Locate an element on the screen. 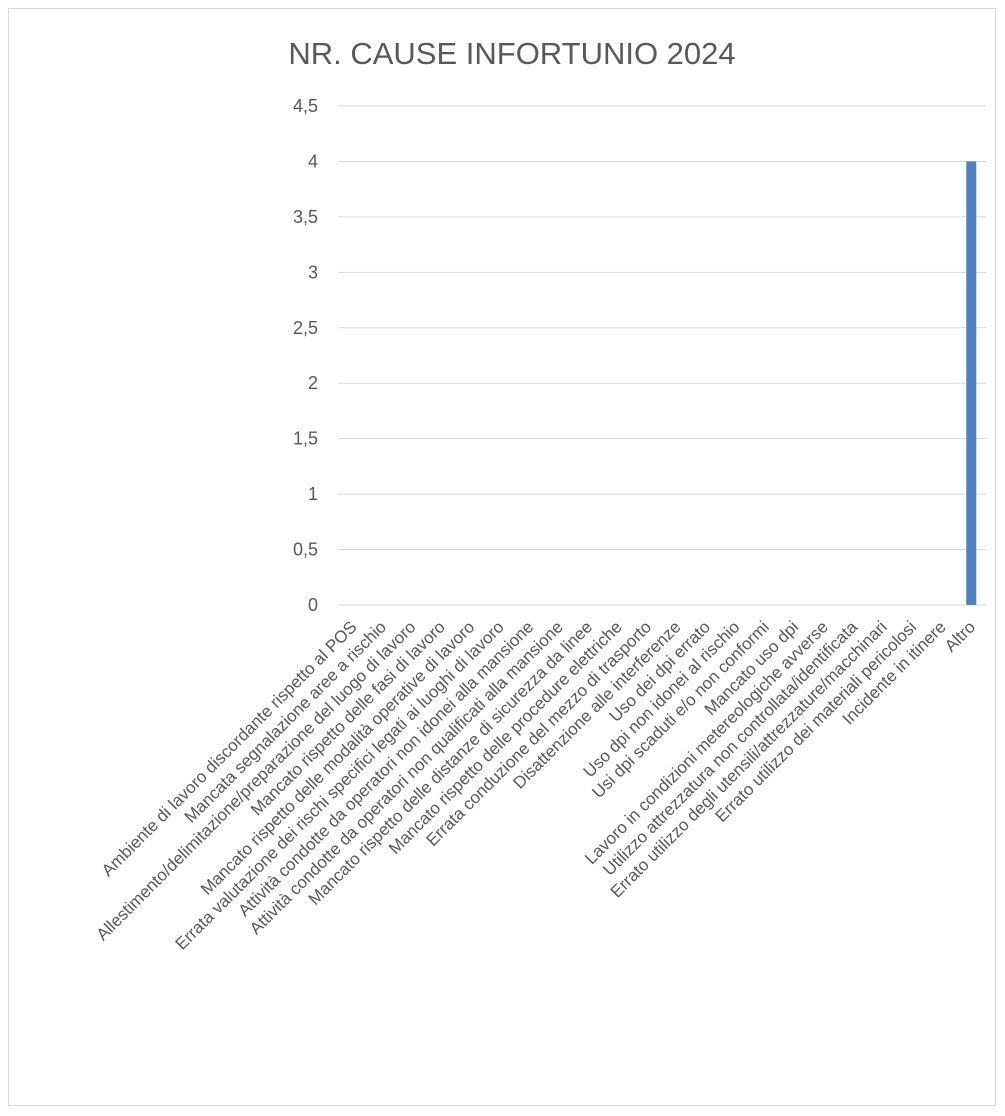  y-axis-ticks: 0 0,5 1 1,5 2 2,5 3 3,5 4 4,5 is located at coordinates (305, 355).